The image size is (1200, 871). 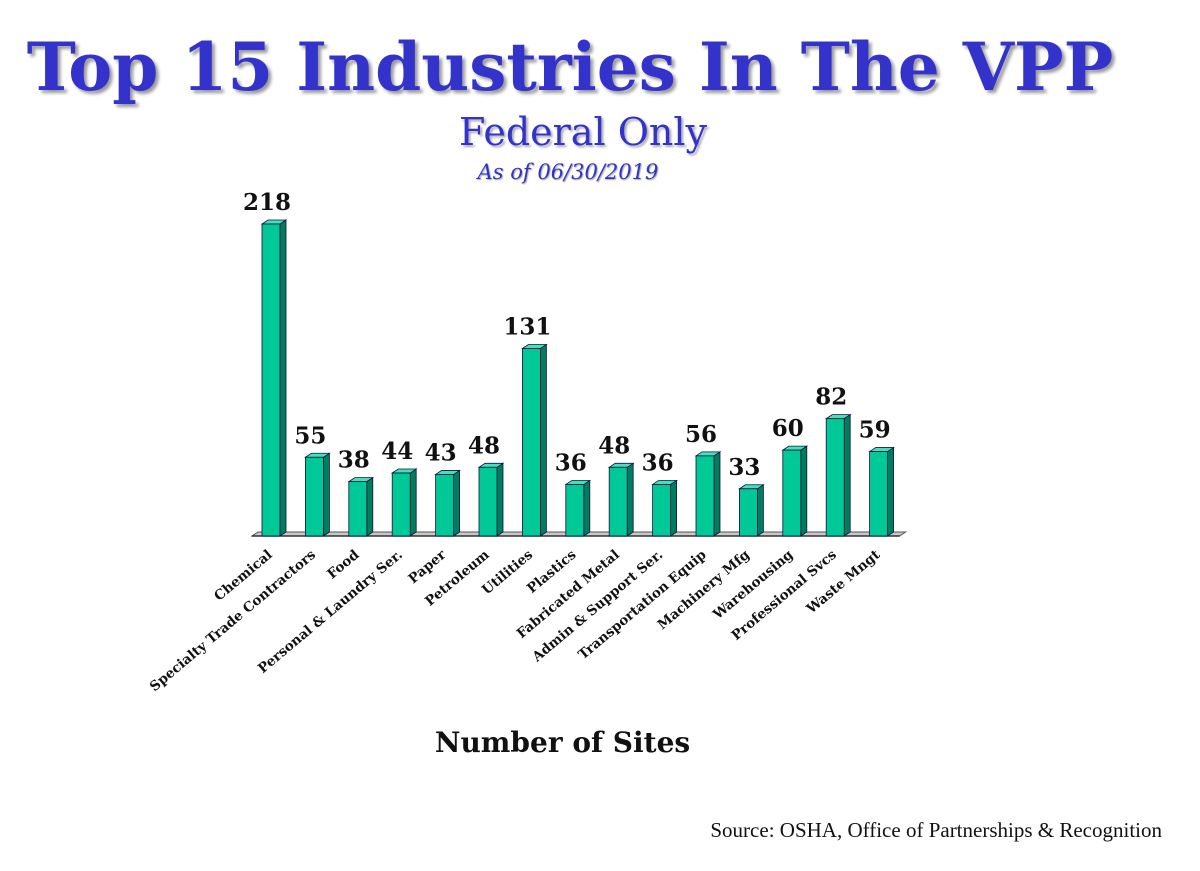 What do you see at coordinates (441, 452) in the screenshot?
I see `value-label: 43` at bounding box center [441, 452].